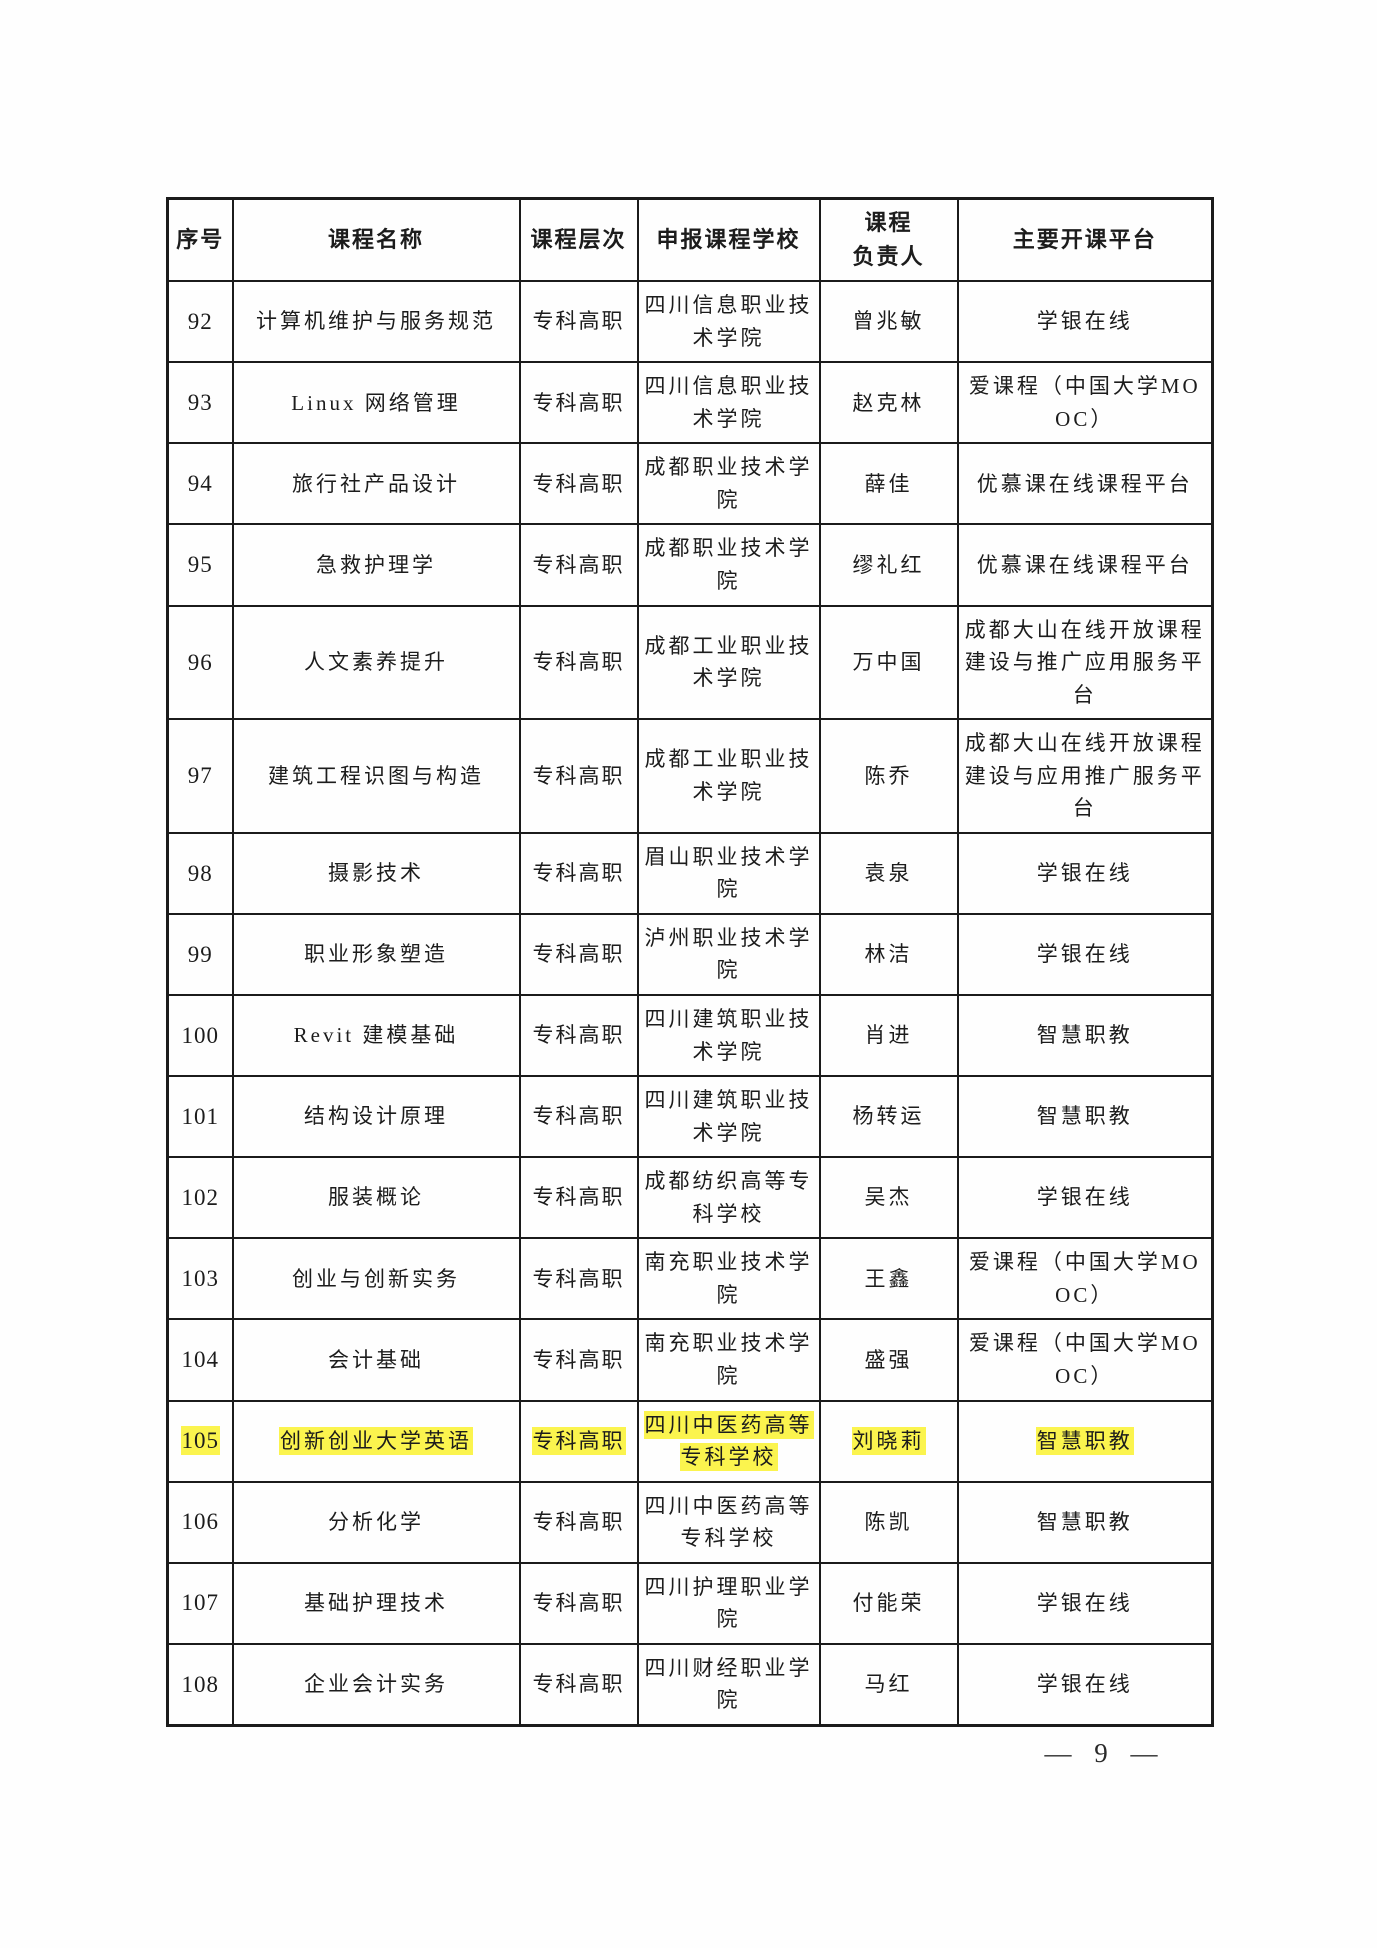  I want to click on cell-text-index: 105, so click(200, 1441).